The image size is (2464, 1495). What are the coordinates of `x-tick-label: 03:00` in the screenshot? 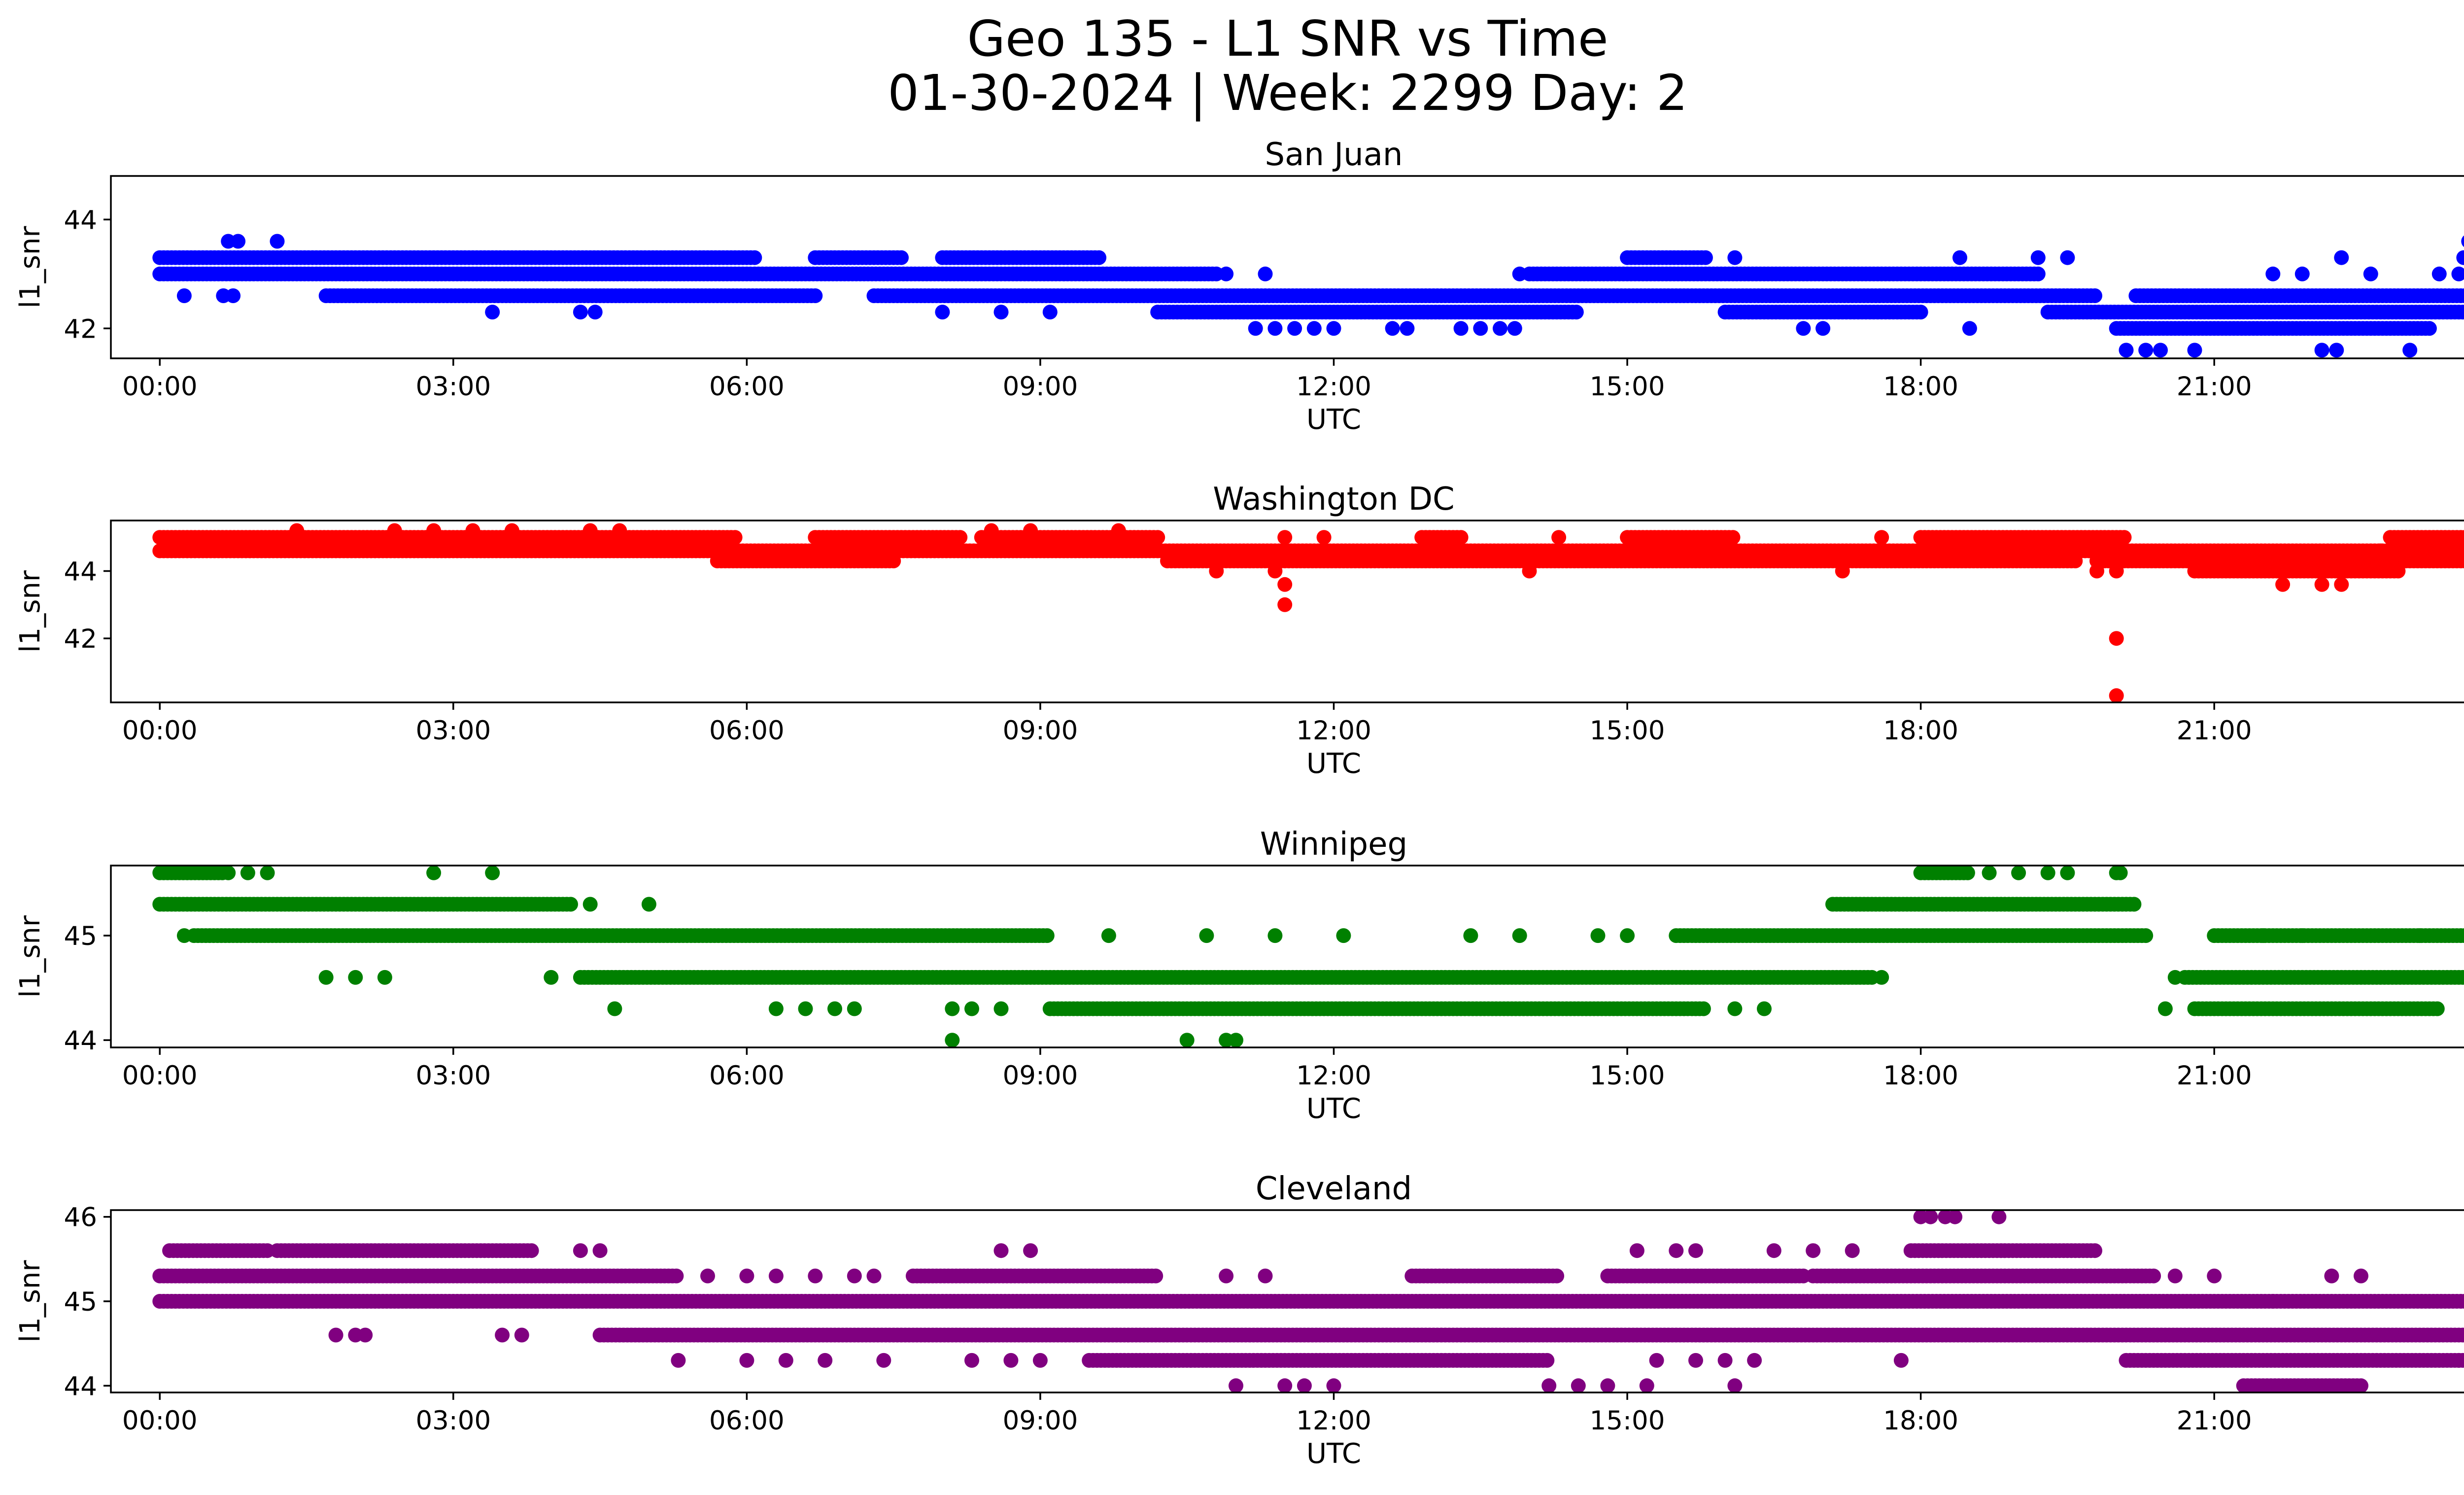 It's located at (453, 387).